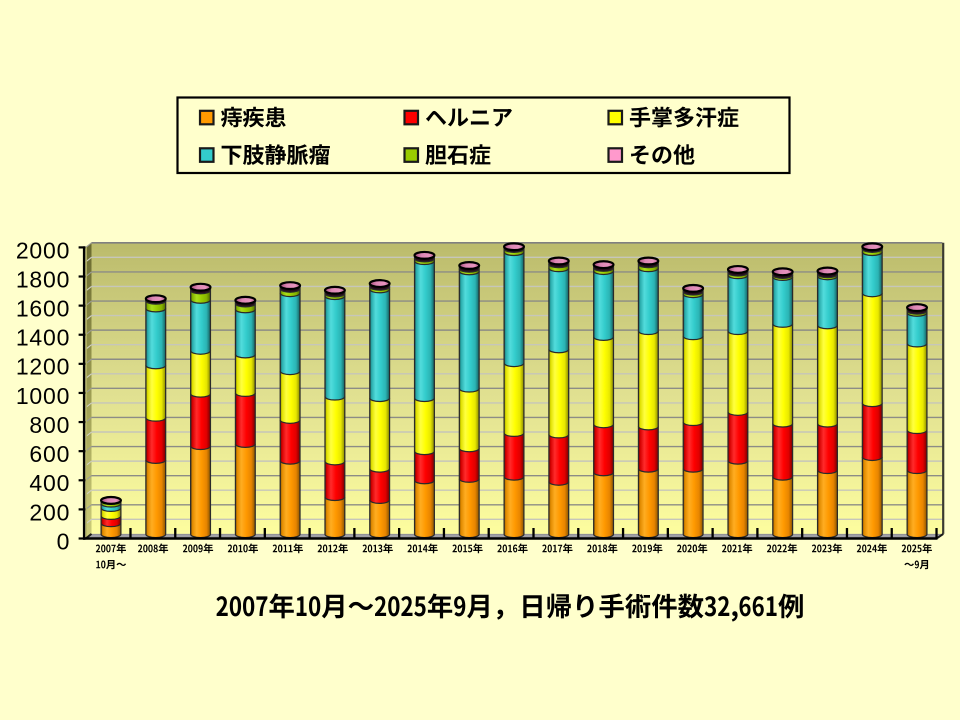 This screenshot has width=960, height=720. What do you see at coordinates (43, 396) in the screenshot?
I see `svg-text: 1000` at bounding box center [43, 396].